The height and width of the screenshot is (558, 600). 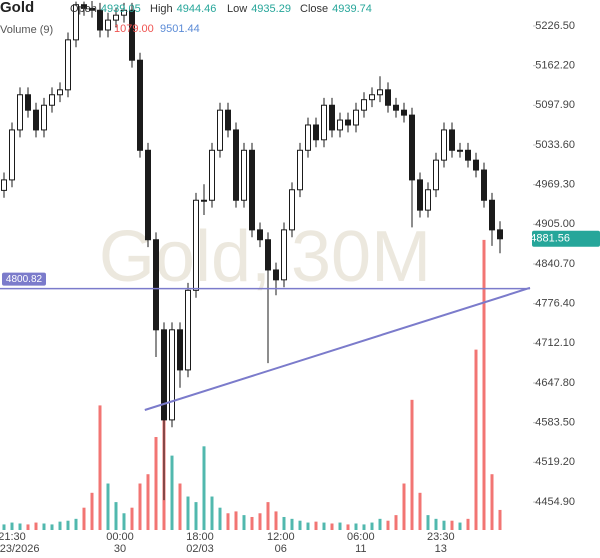 What do you see at coordinates (555, 26) in the screenshot?
I see `y-tick-label: 5226.50` at bounding box center [555, 26].